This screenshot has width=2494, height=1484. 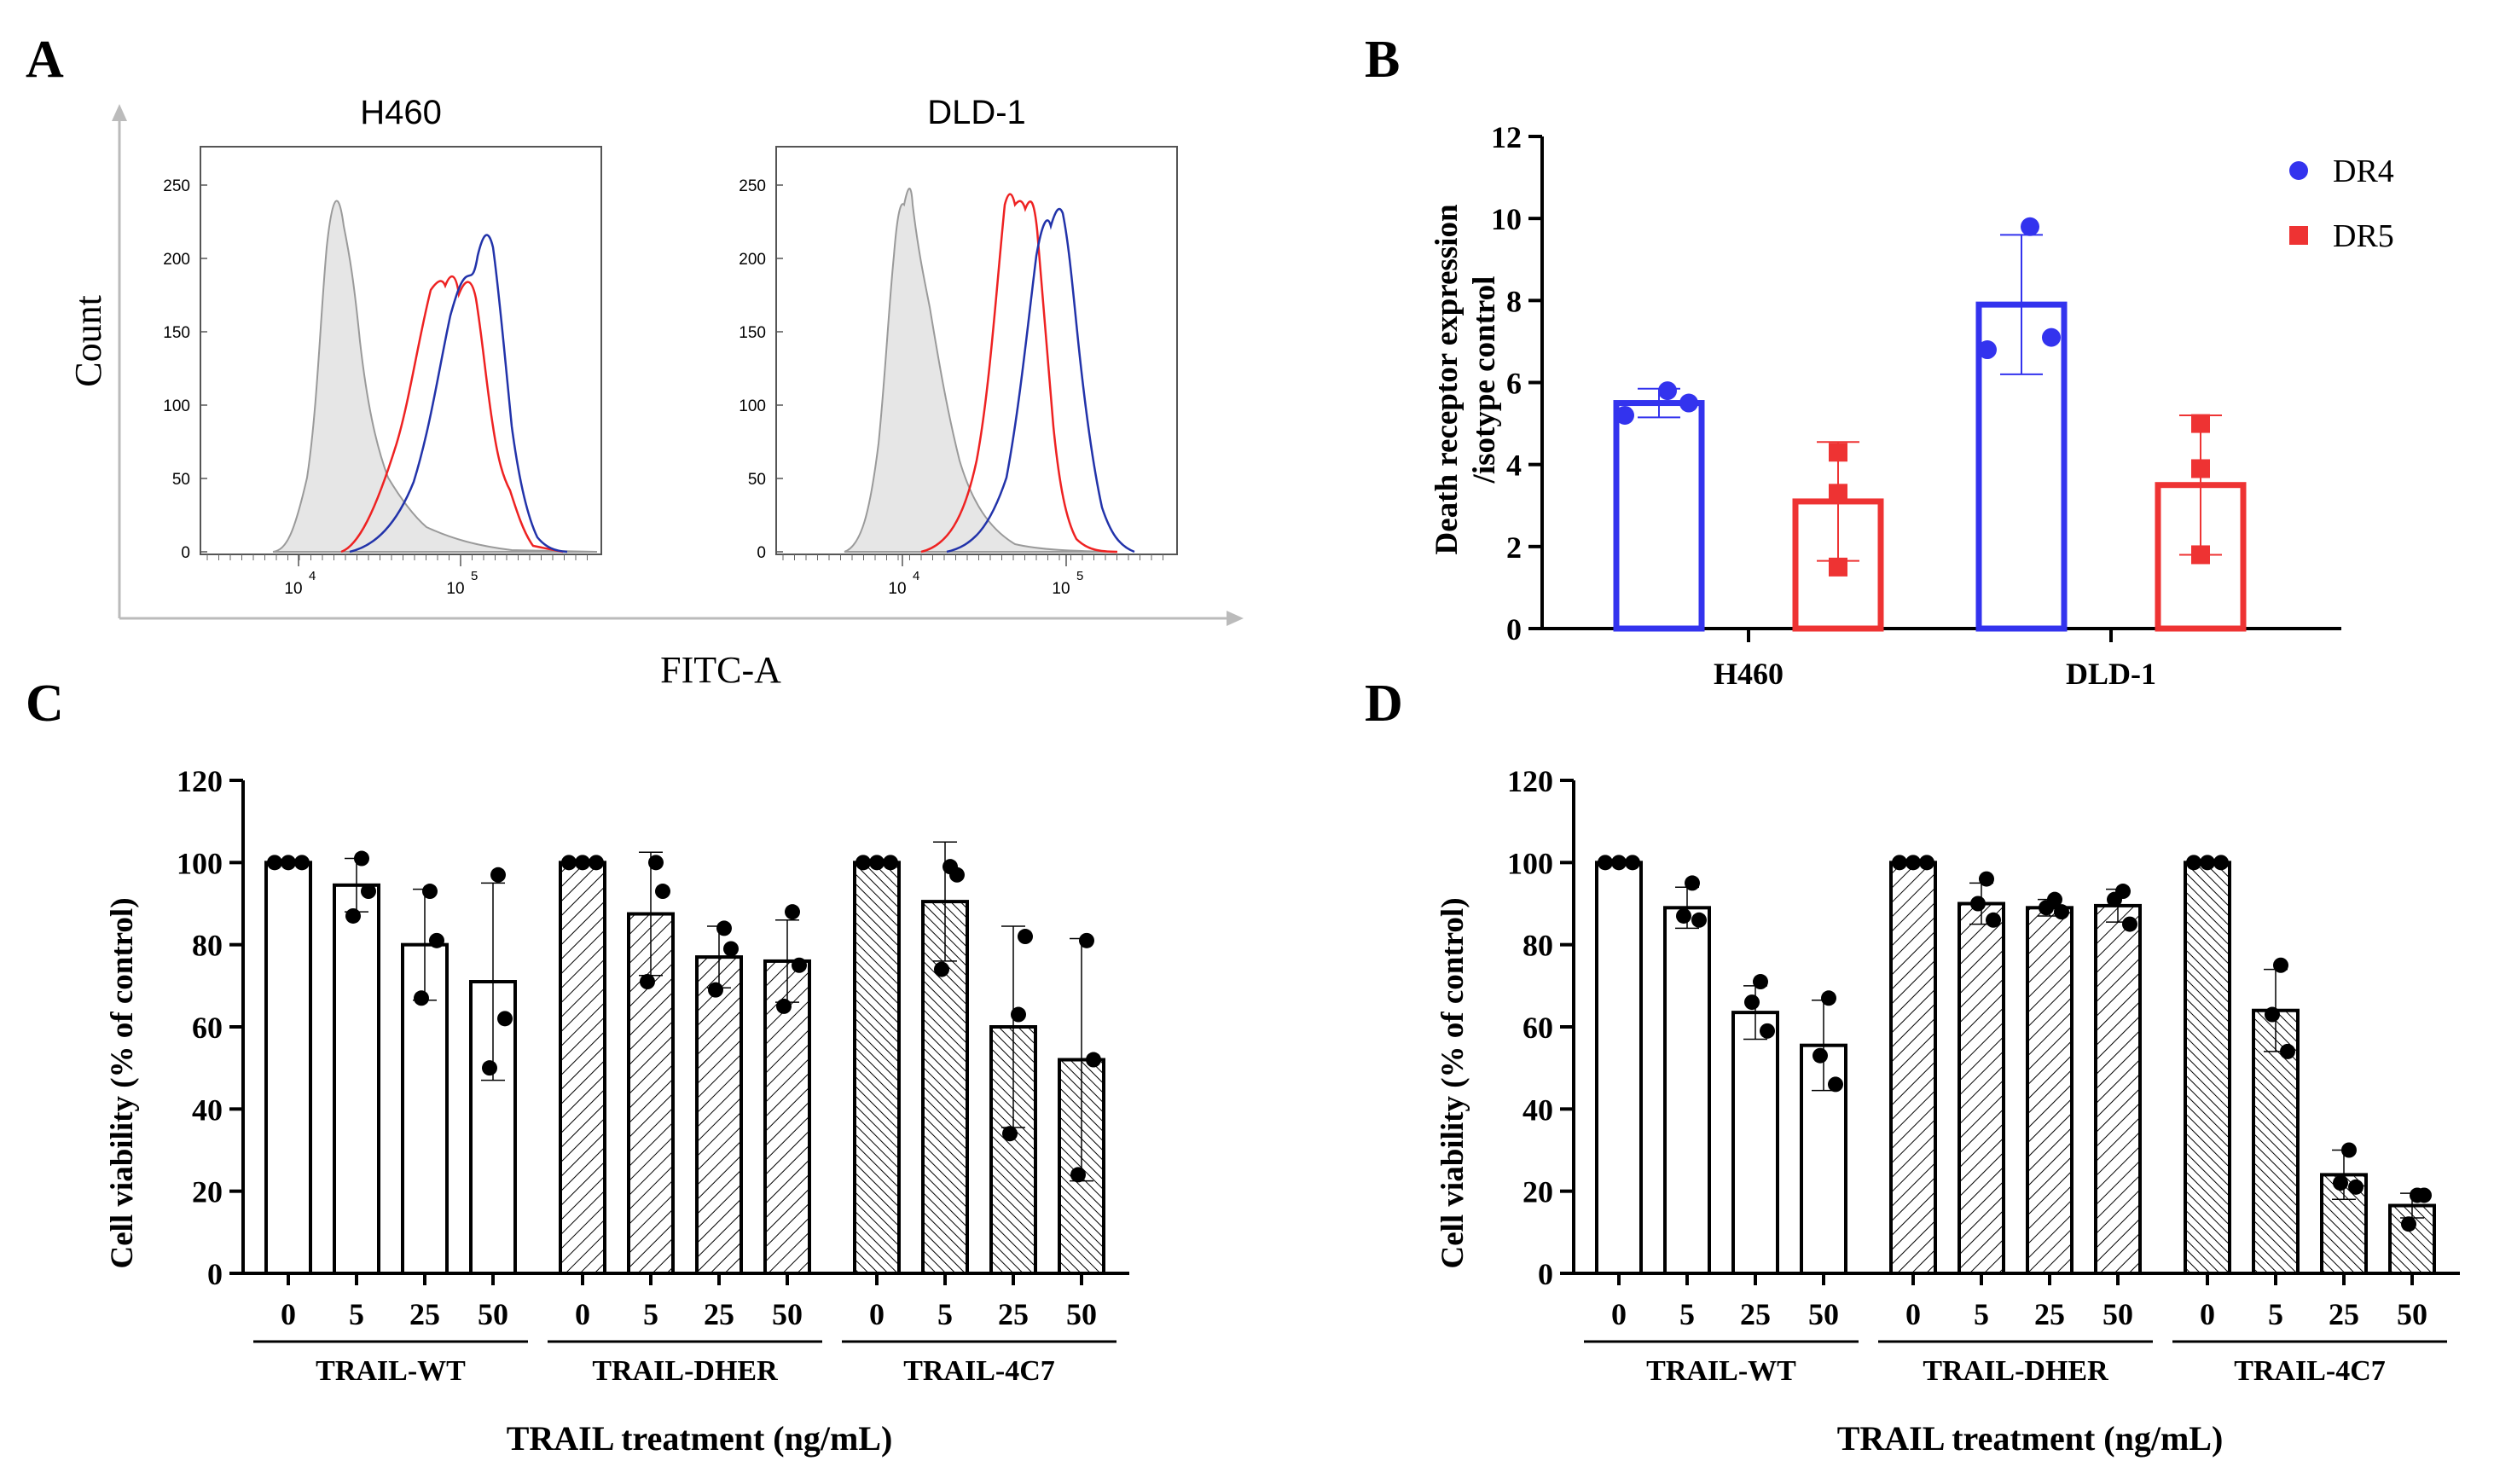 What do you see at coordinates (916, 576) in the screenshot?
I see `flow-xtick-exponent: 4` at bounding box center [916, 576].